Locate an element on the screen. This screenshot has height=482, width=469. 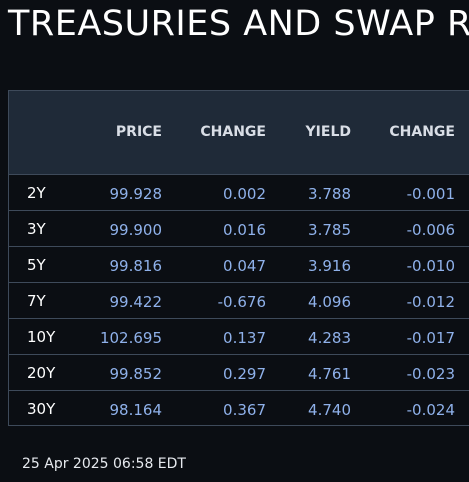
table-row: 20Y 99.852 0.297 4.761 -0.023 is located at coordinates (239, 373).